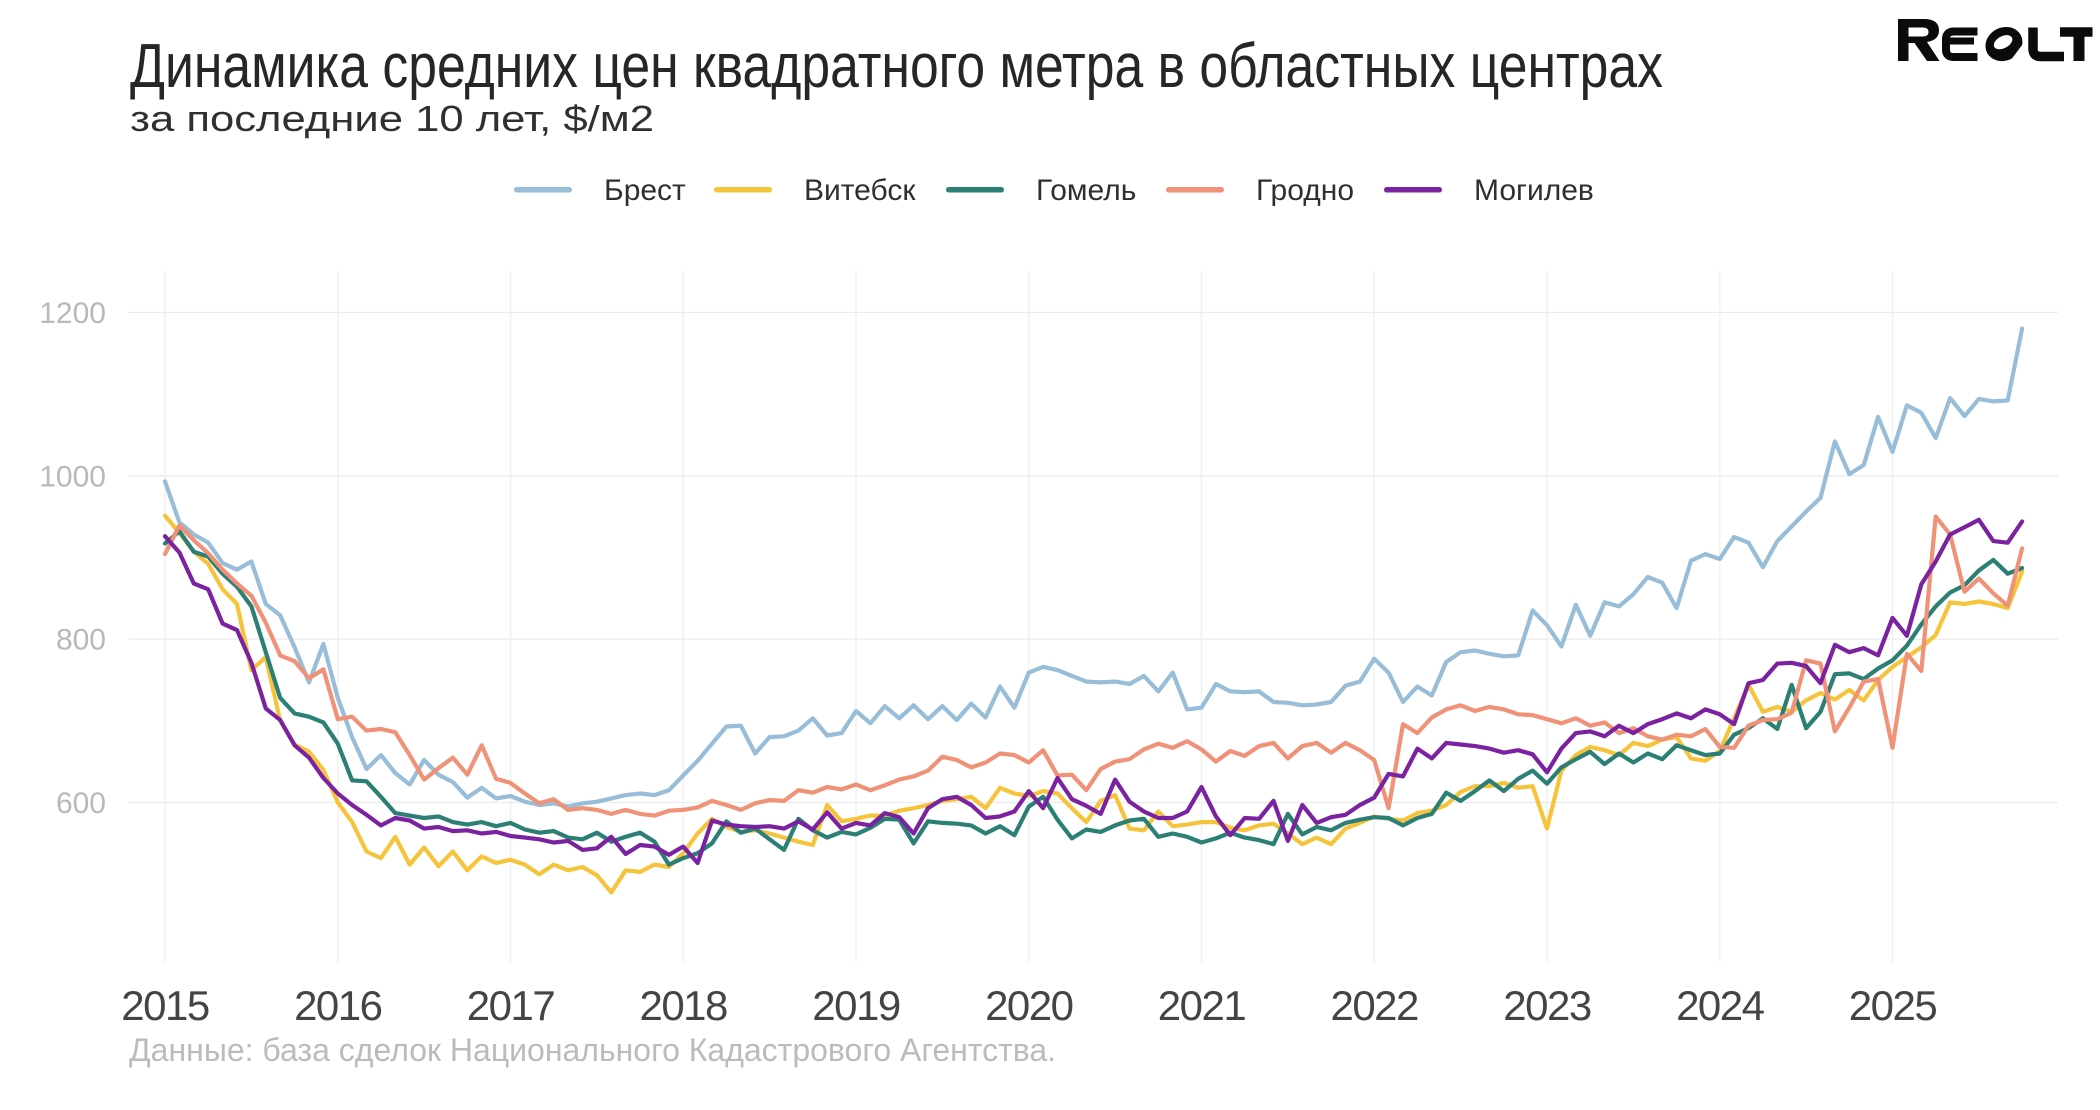  I want to click on svg-text: за последние 10 лет, $/м2, so click(392, 118).